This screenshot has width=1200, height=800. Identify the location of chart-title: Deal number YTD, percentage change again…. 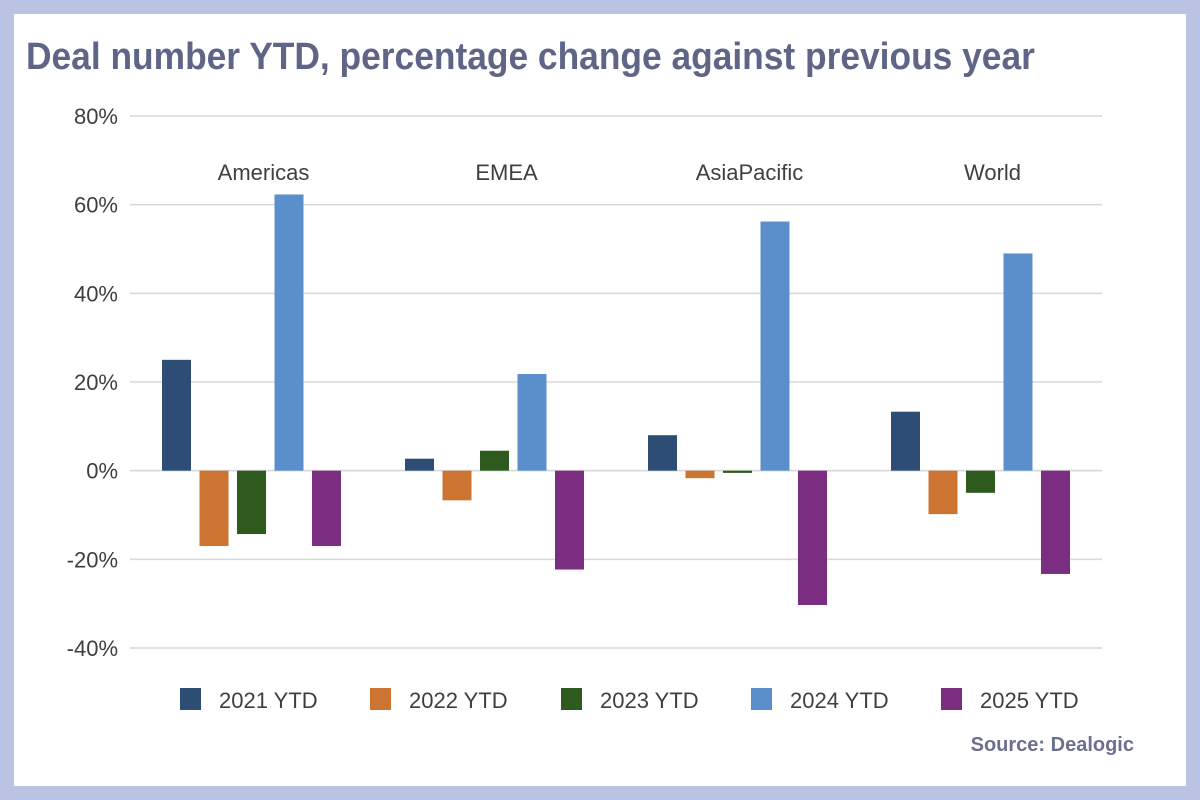
(530, 57).